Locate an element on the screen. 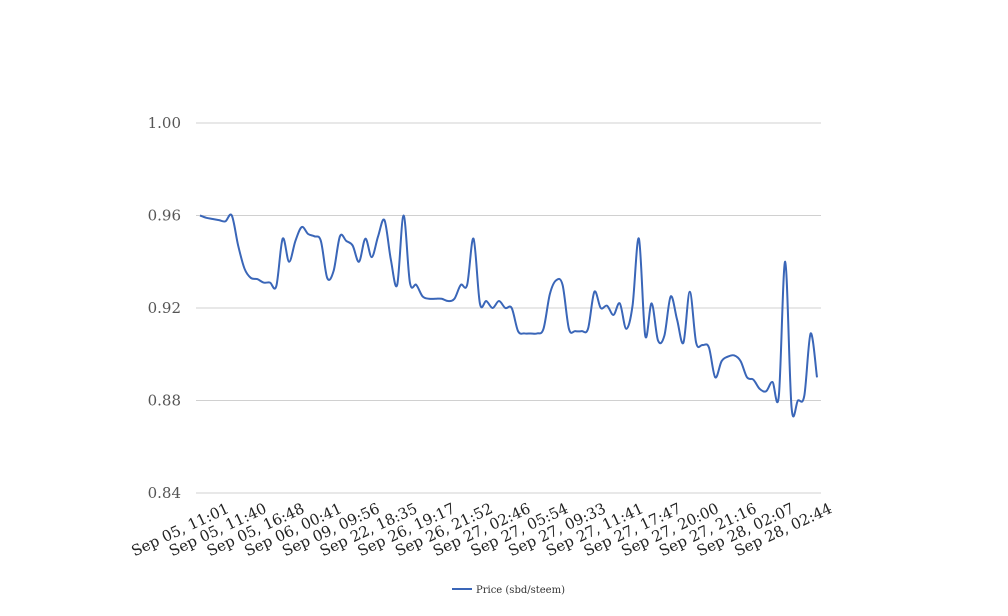  legend-label: Price (sbd/steem) is located at coordinates (520, 590).